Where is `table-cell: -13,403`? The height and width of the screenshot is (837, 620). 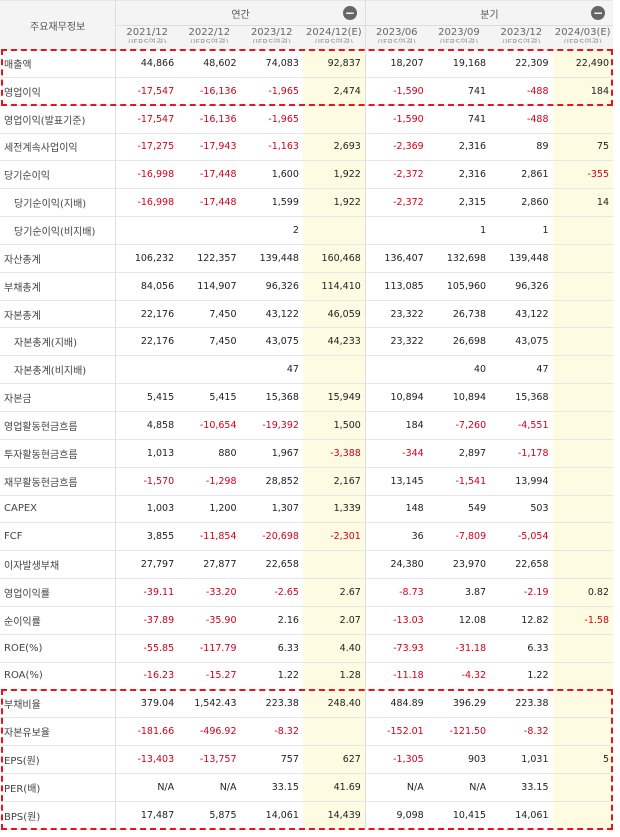
table-cell: -13,403 is located at coordinates (147, 759).